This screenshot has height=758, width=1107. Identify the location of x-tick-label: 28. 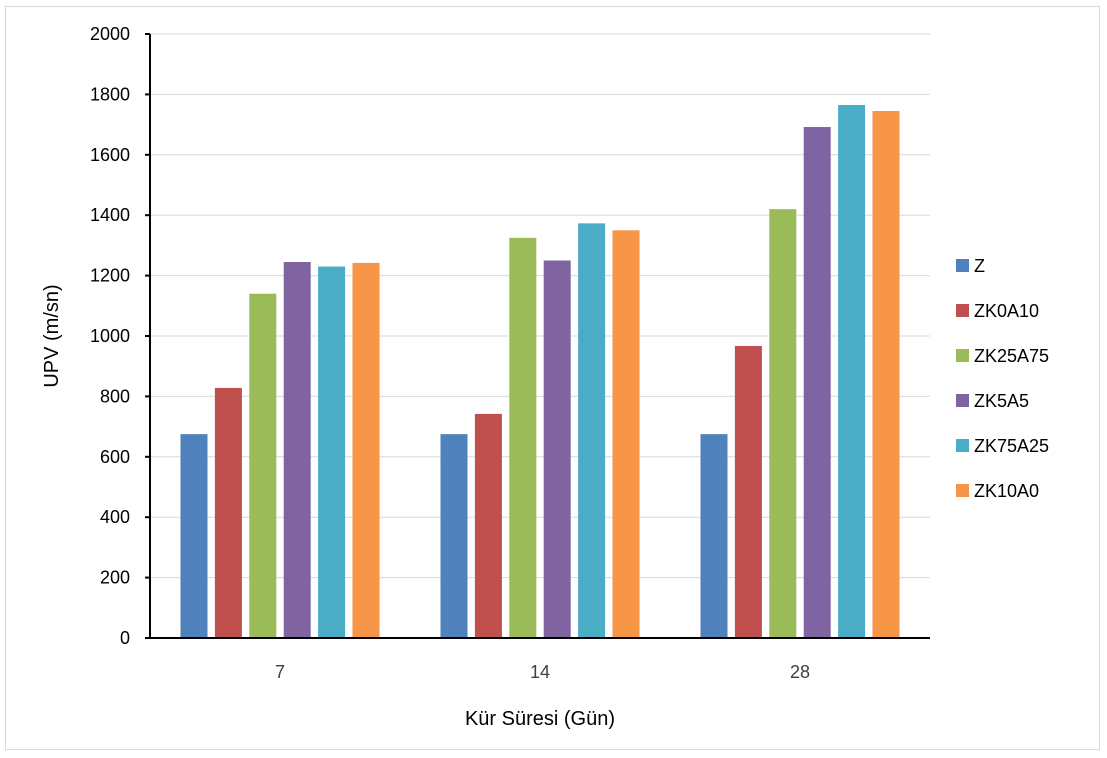
(800, 672).